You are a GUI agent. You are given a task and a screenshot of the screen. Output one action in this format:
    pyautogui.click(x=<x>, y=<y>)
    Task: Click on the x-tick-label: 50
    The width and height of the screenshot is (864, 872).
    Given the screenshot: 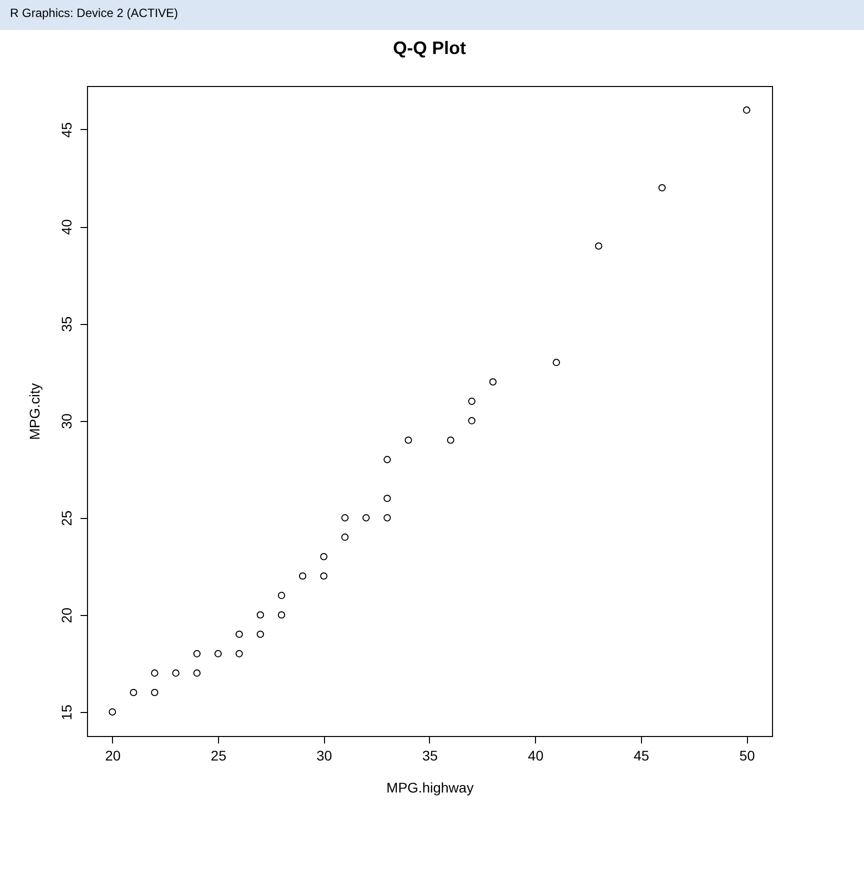 What is the action you would take?
    pyautogui.click(x=747, y=756)
    